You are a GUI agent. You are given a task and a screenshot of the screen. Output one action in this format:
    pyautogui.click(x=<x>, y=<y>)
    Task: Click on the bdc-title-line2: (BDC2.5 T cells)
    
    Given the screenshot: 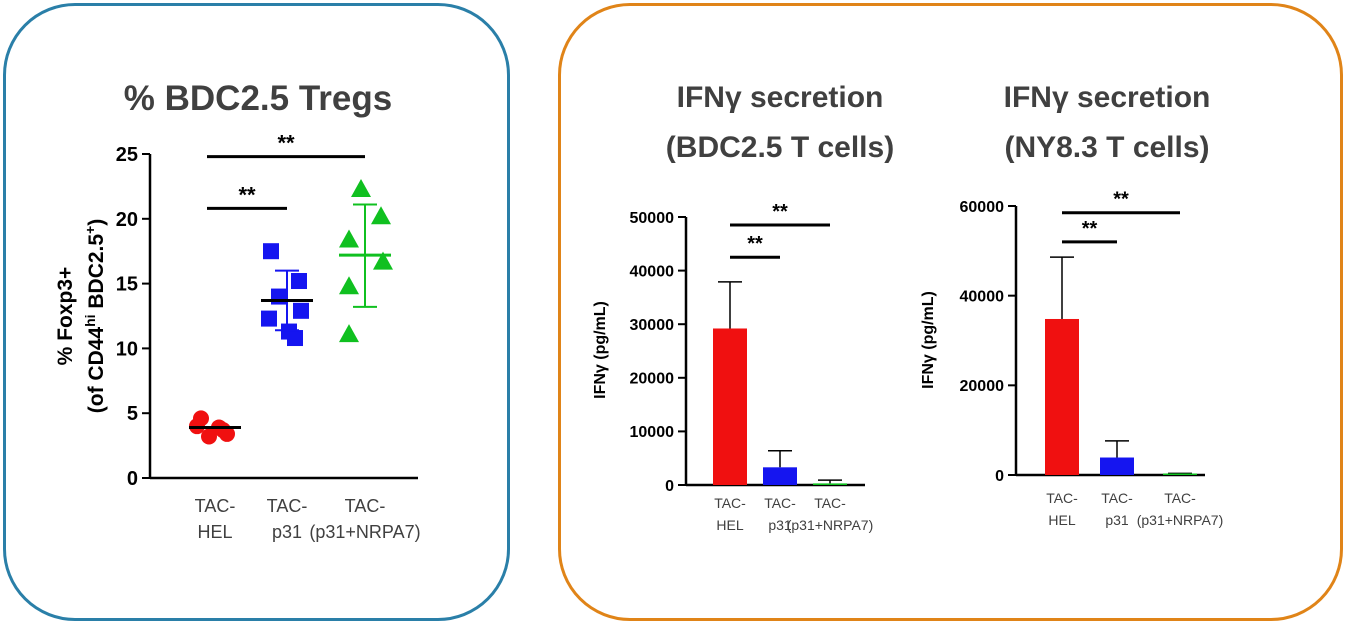 What is the action you would take?
    pyautogui.click(x=780, y=147)
    